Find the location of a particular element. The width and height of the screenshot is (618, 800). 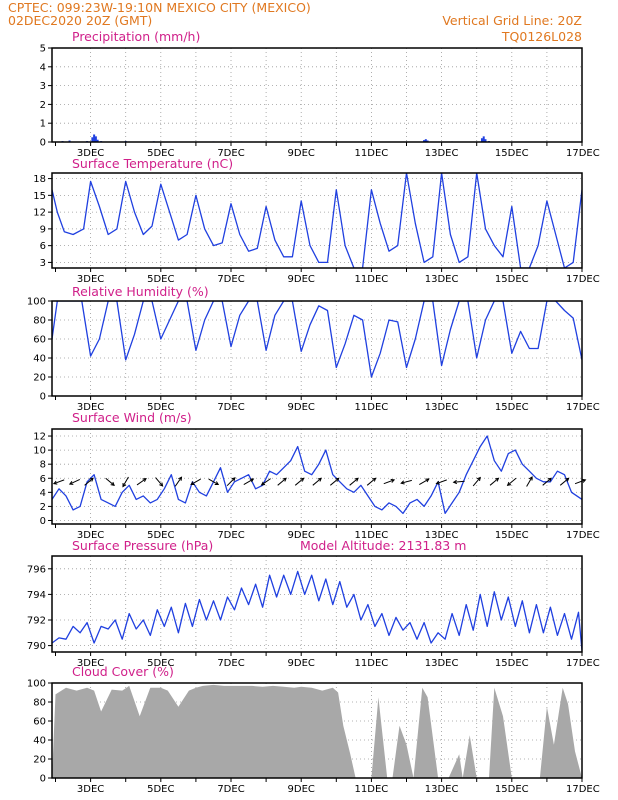

rh-ytick-label: 20 is located at coordinates (39, 378).